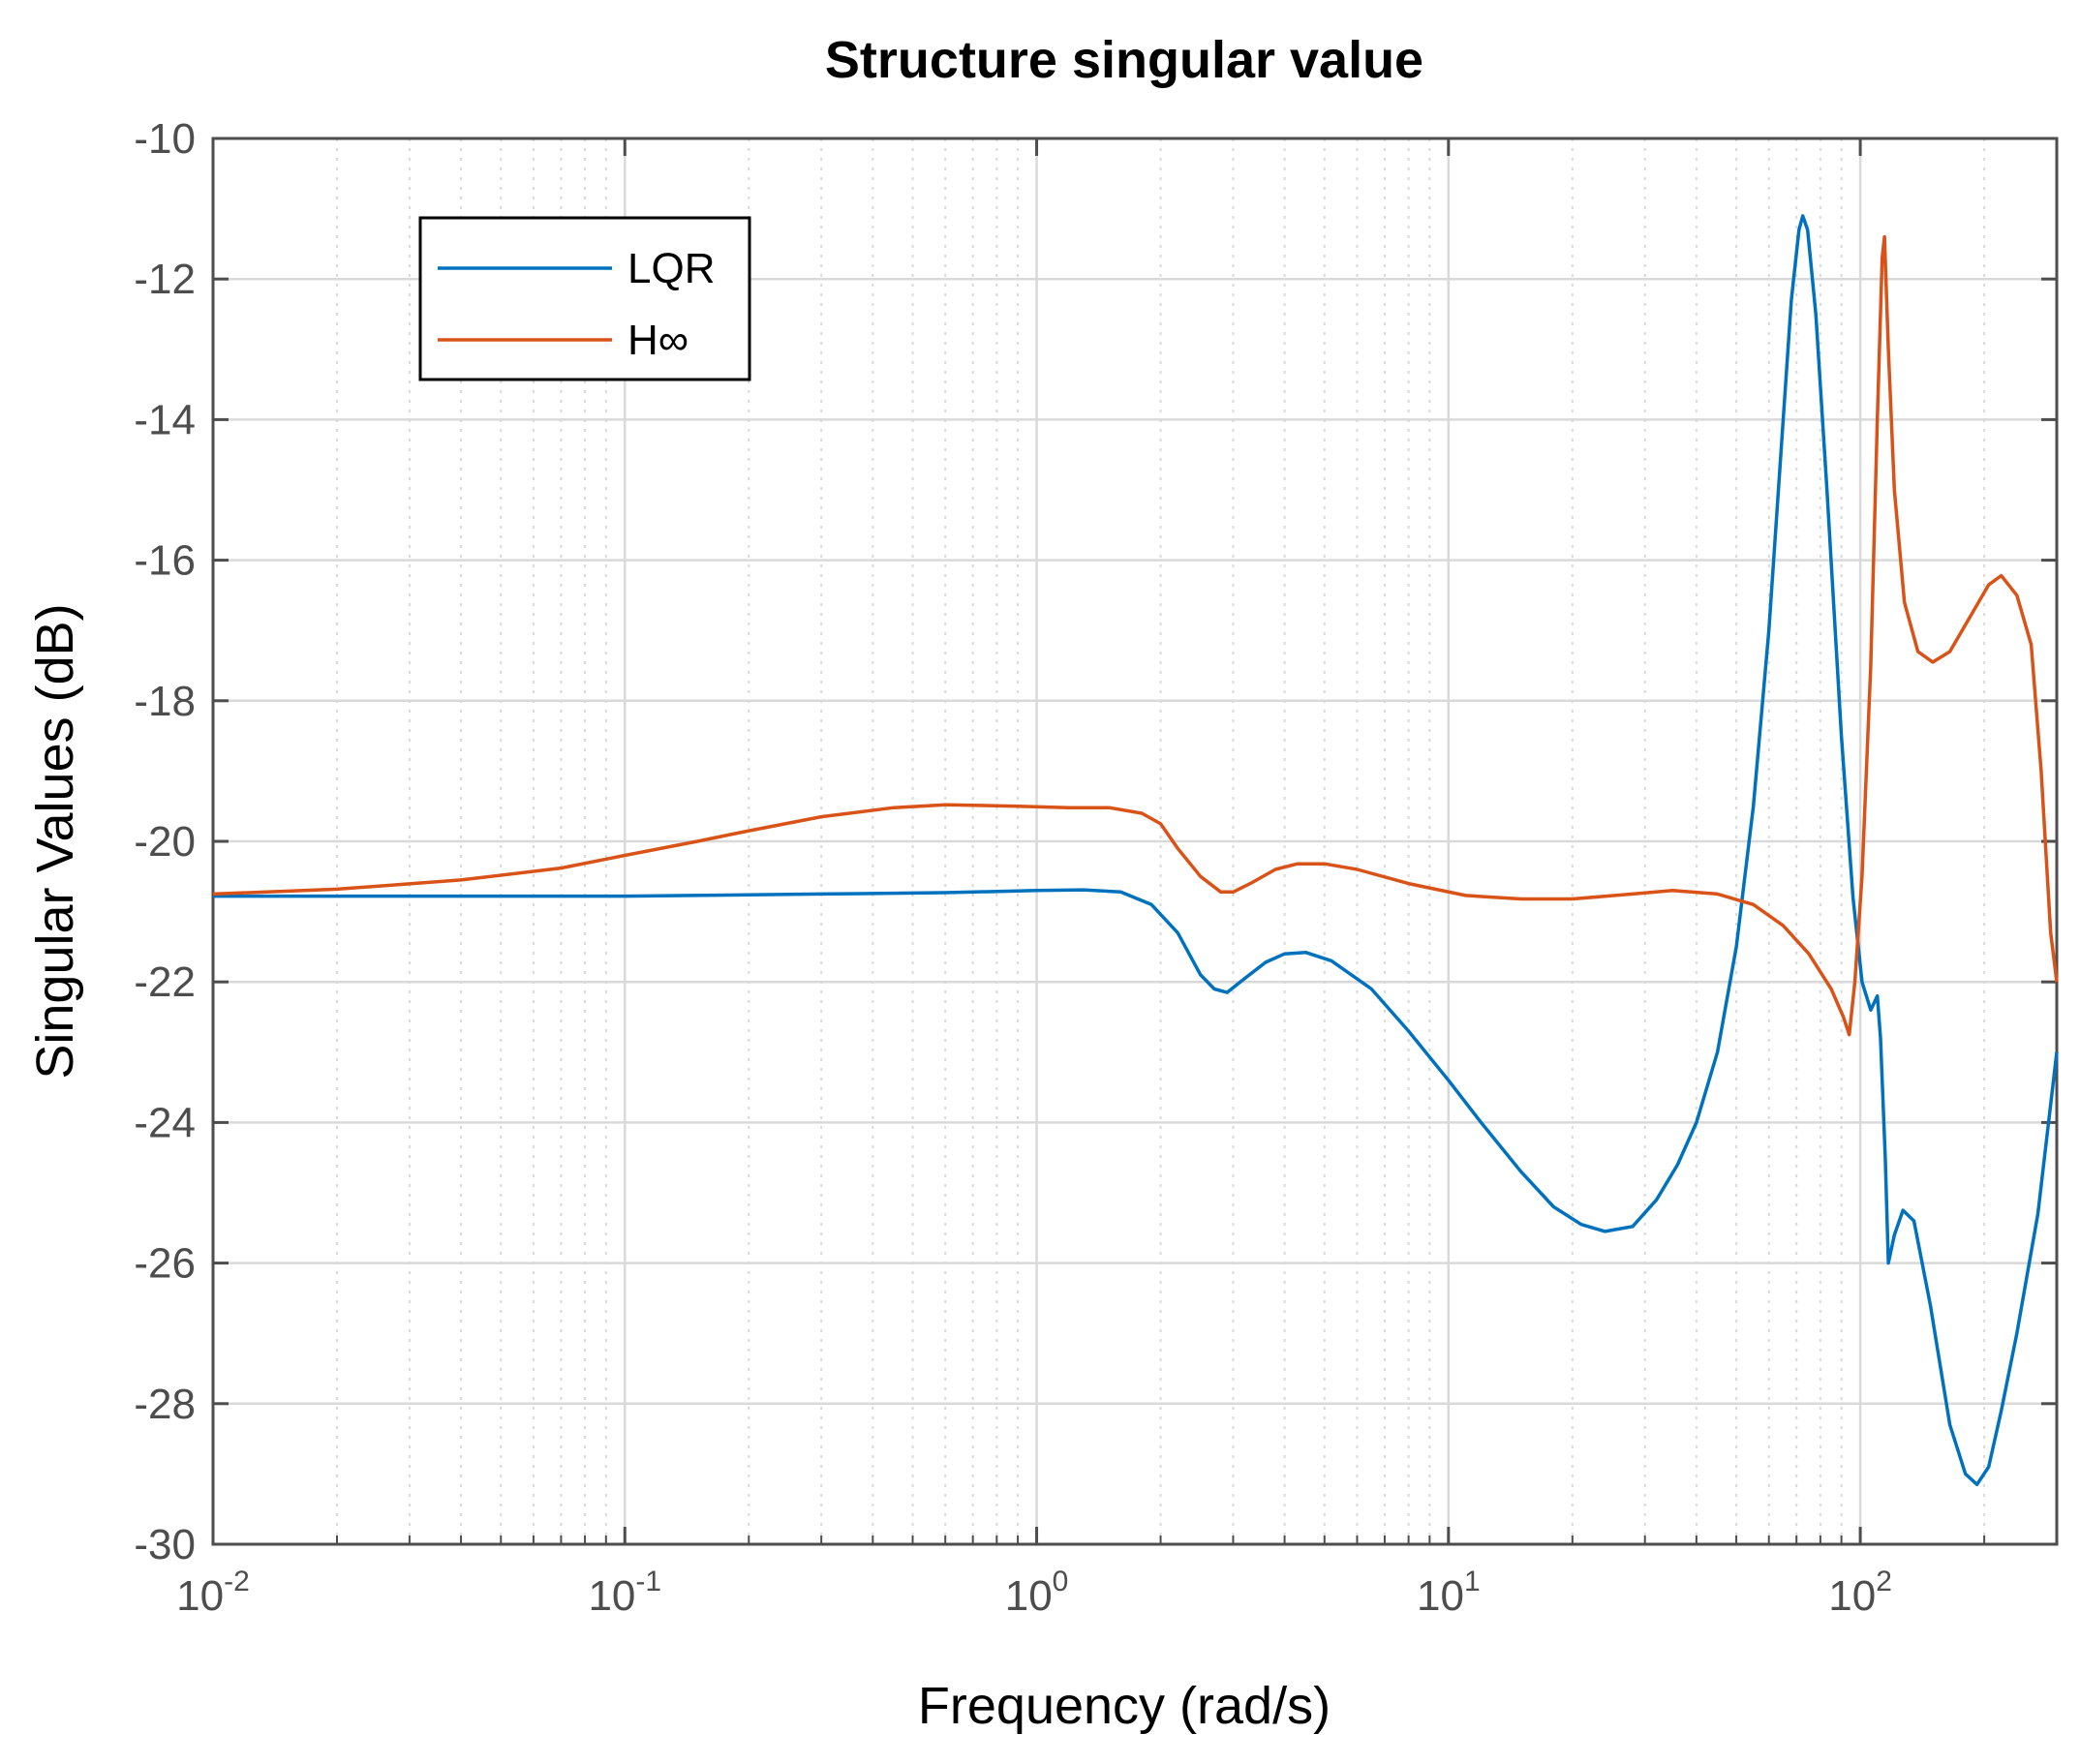 This screenshot has height=1764, width=2080. What do you see at coordinates (1124, 1706) in the screenshot?
I see `x-axis-label: Frequency (rad/s)` at bounding box center [1124, 1706].